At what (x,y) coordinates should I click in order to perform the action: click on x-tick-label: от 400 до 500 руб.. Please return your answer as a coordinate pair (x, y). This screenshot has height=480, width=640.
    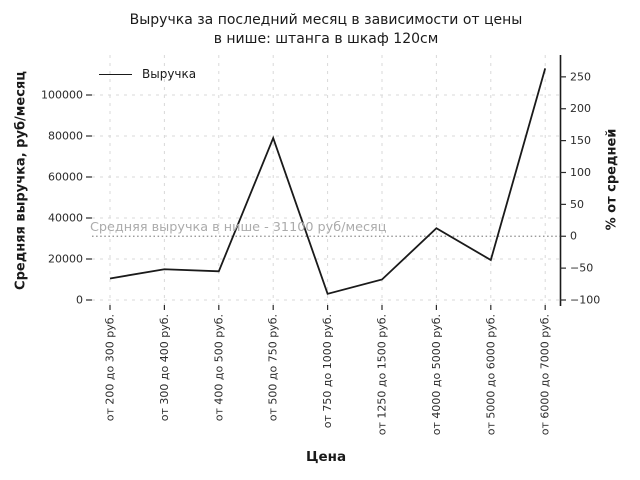
    Looking at the image, I should click on (218, 367).